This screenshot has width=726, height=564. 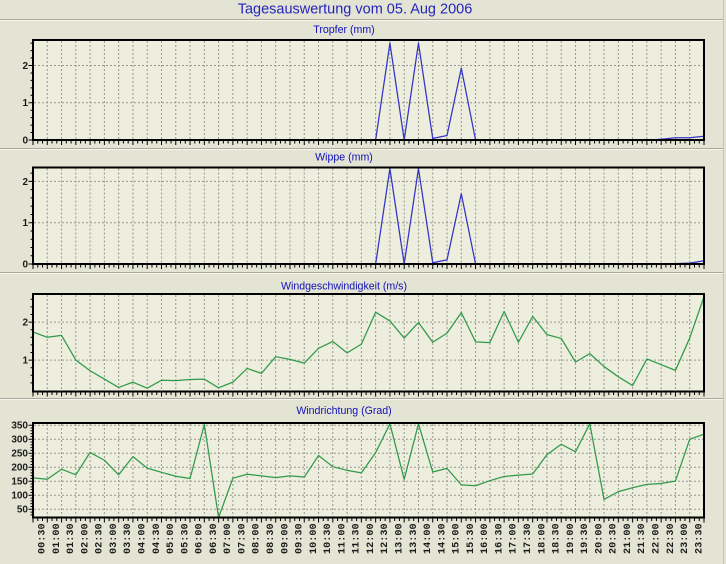 What do you see at coordinates (614, 538) in the screenshot?
I see `svg-text: 20:30` at bounding box center [614, 538].